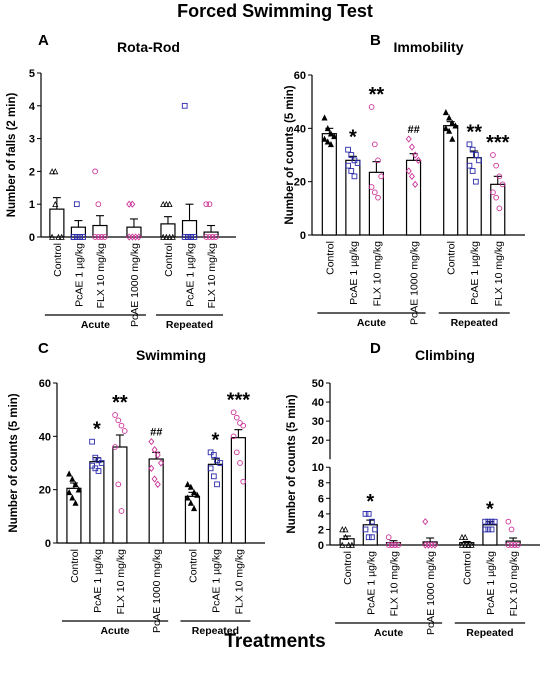  What do you see at coordinates (413, 130) in the screenshot?
I see `significance-label: ##` at bounding box center [413, 130].